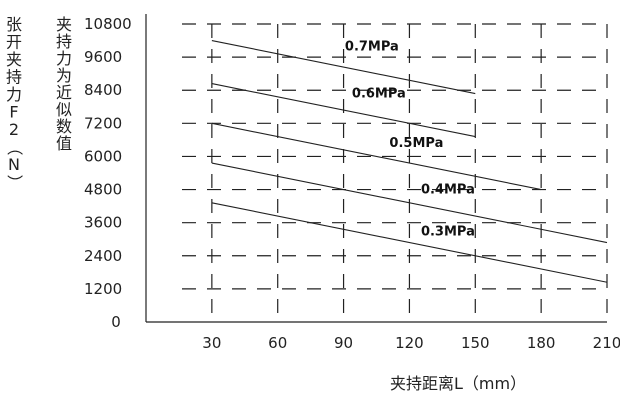 The height and width of the screenshot is (393, 620). I want to click on y-tick-label: 10800, so click(108, 24).